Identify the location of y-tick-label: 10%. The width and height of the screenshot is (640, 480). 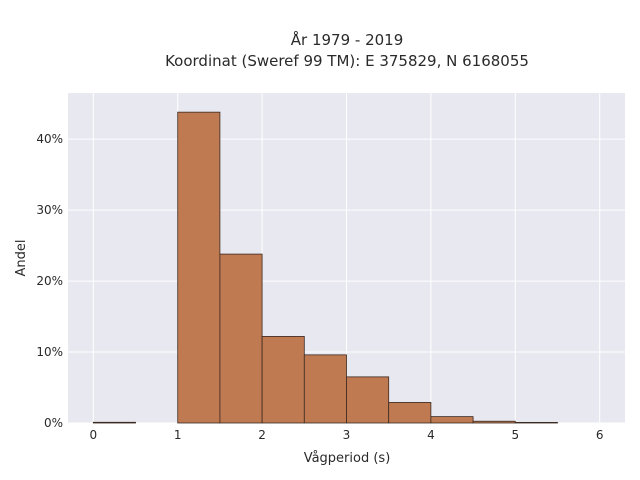
(49, 352).